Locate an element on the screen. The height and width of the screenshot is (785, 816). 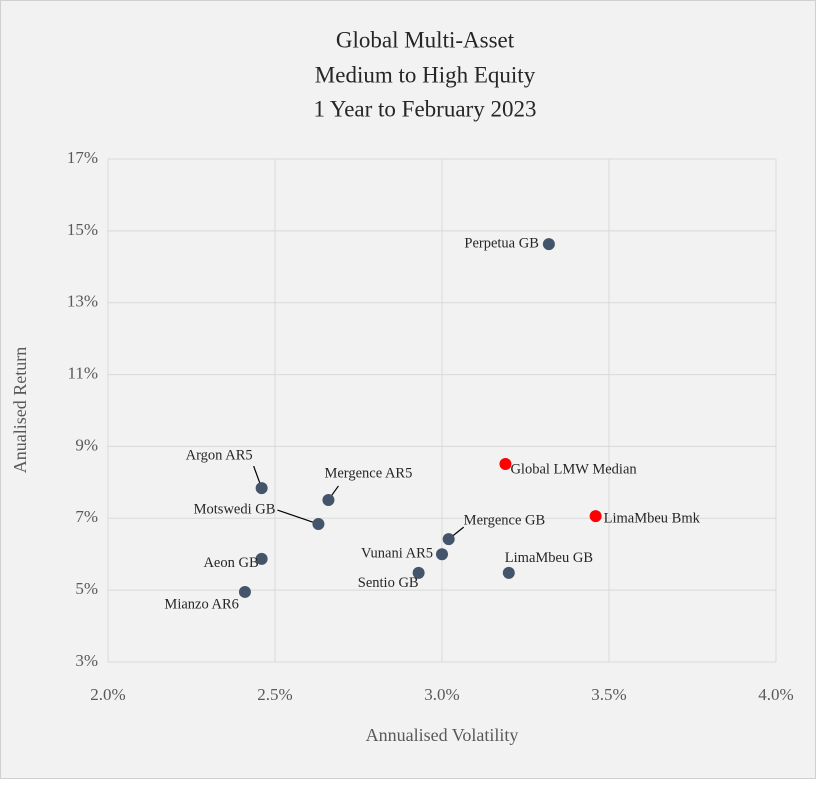
x-tick-label: 3.5% is located at coordinates (608, 694).